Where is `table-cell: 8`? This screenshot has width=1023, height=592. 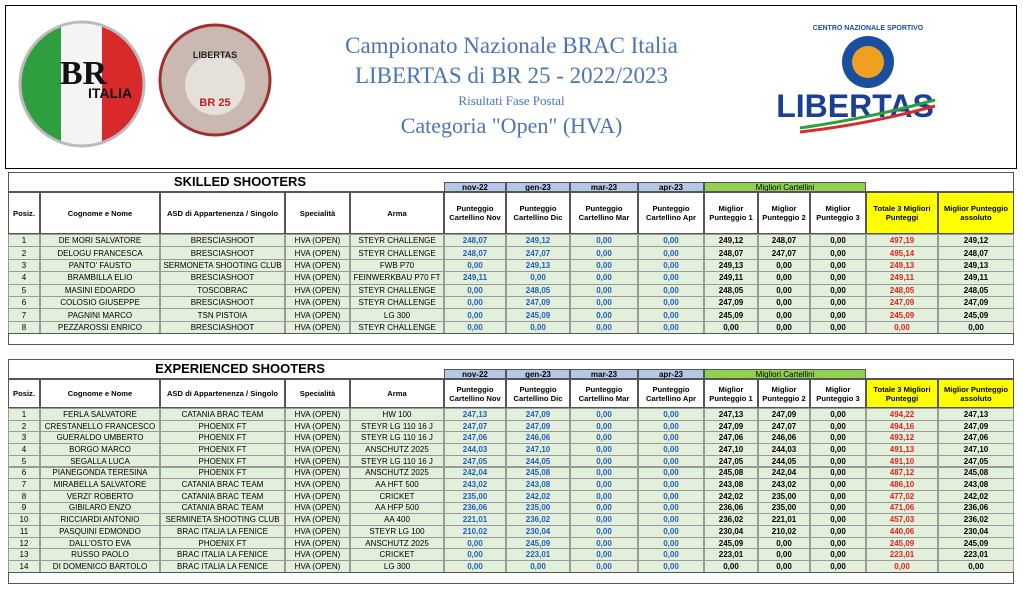 table-cell: 8 is located at coordinates (24, 327).